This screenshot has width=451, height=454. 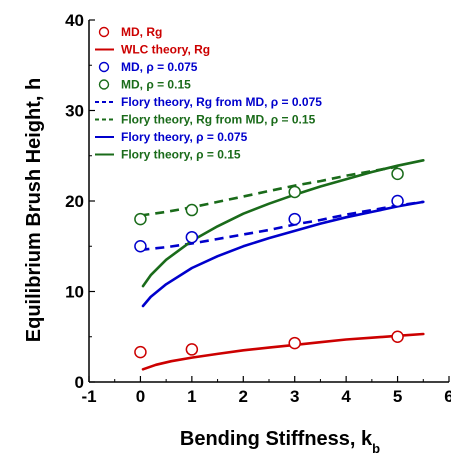 I want to click on x-tick-label: 4, so click(x=346, y=396).